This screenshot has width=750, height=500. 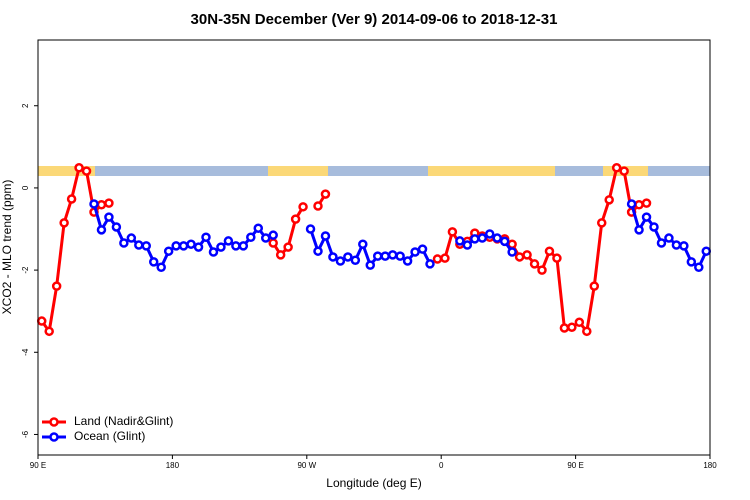 What do you see at coordinates (123, 421) in the screenshot?
I see `legend-label: Land (Nadir&Glint)` at bounding box center [123, 421].